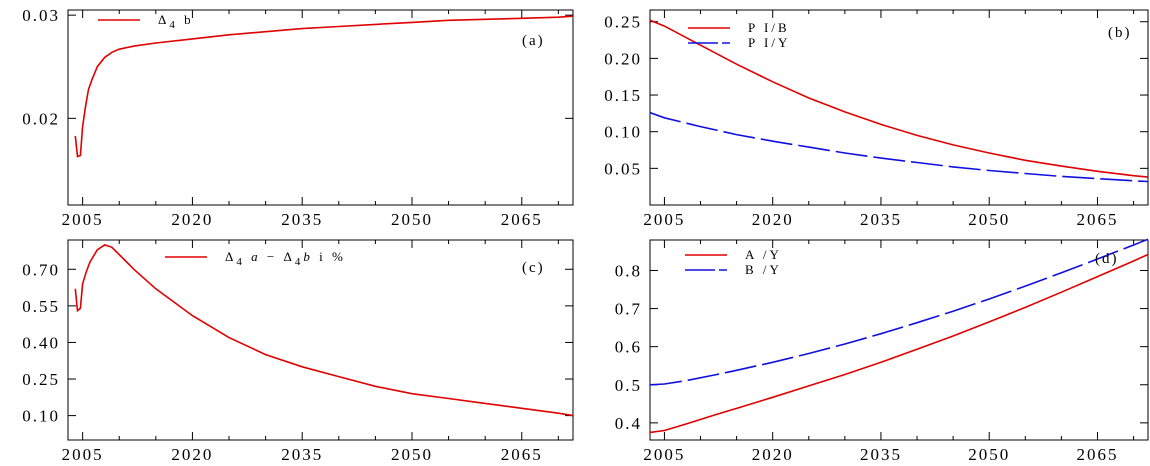 The height and width of the screenshot is (466, 1150). I want to click on y-tick-label: 0.55, so click(41, 306).